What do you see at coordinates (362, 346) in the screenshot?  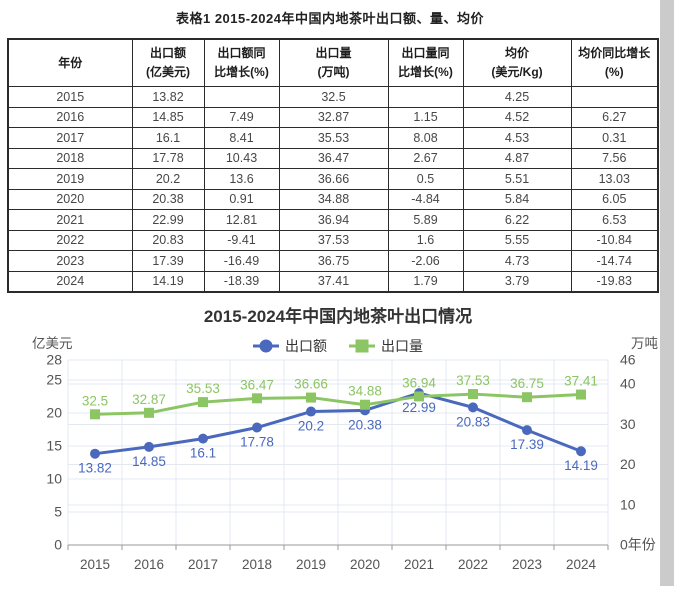 I see `legend-marker-square` at bounding box center [362, 346].